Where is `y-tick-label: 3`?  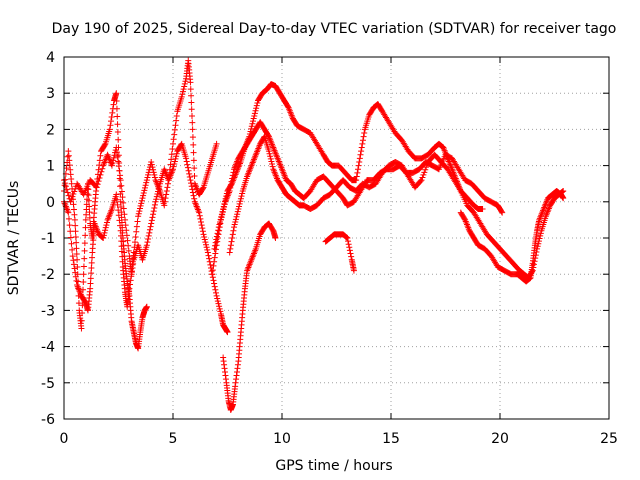 y-tick-label: 3 is located at coordinates (50, 94).